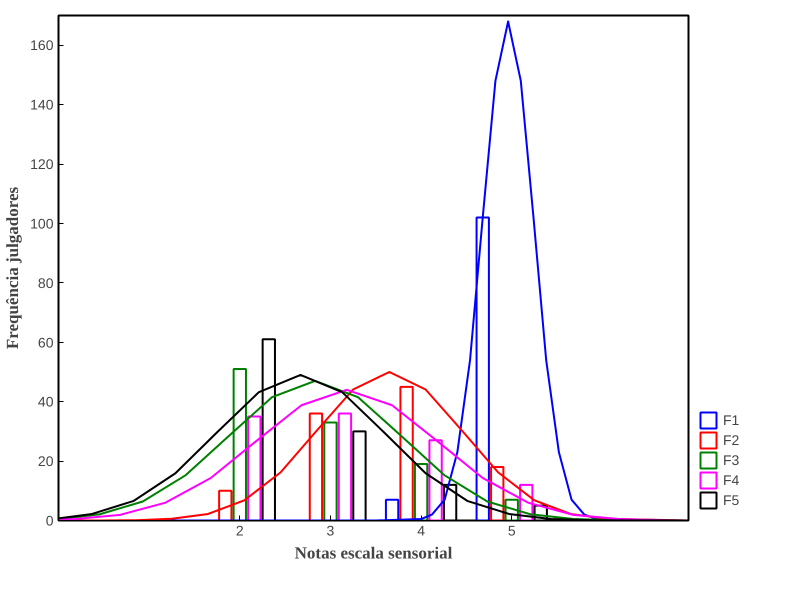 The width and height of the screenshot is (803, 592). What do you see at coordinates (42, 164) in the screenshot?
I see `y-tick-label: 120` at bounding box center [42, 164].